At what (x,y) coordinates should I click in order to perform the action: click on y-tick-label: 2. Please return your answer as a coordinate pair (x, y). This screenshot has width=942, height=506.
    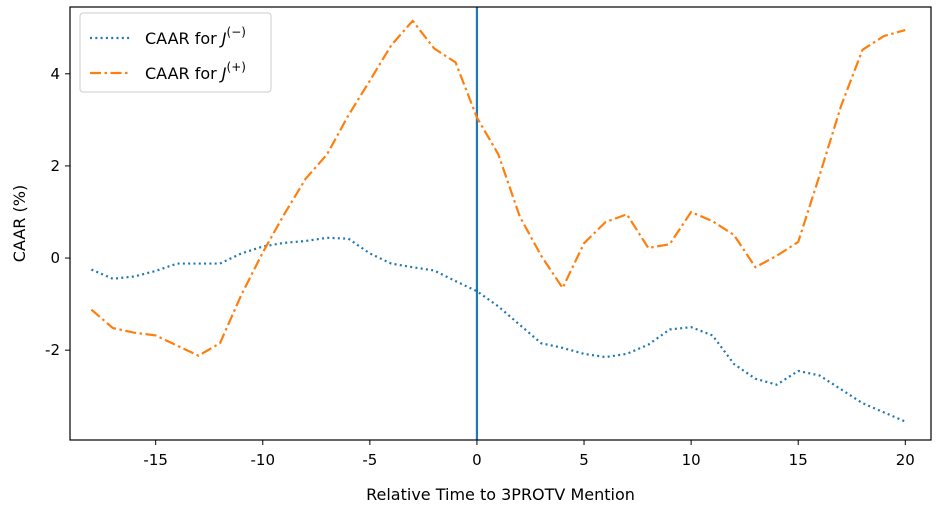
    Looking at the image, I should click on (55, 166).